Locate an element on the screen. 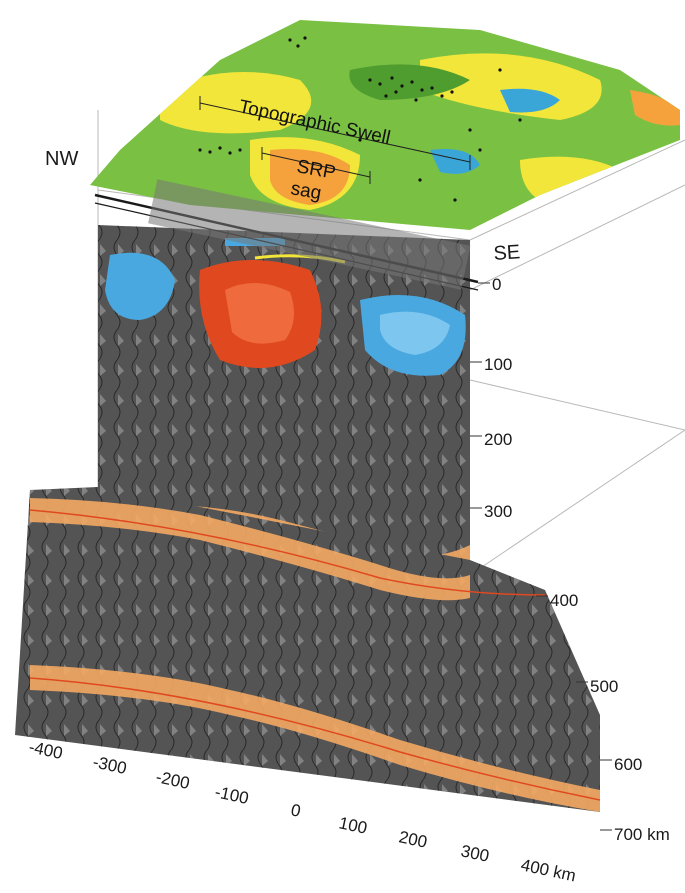 The height and width of the screenshot is (893, 685). distance-tick-100: 100 is located at coordinates (353, 825).